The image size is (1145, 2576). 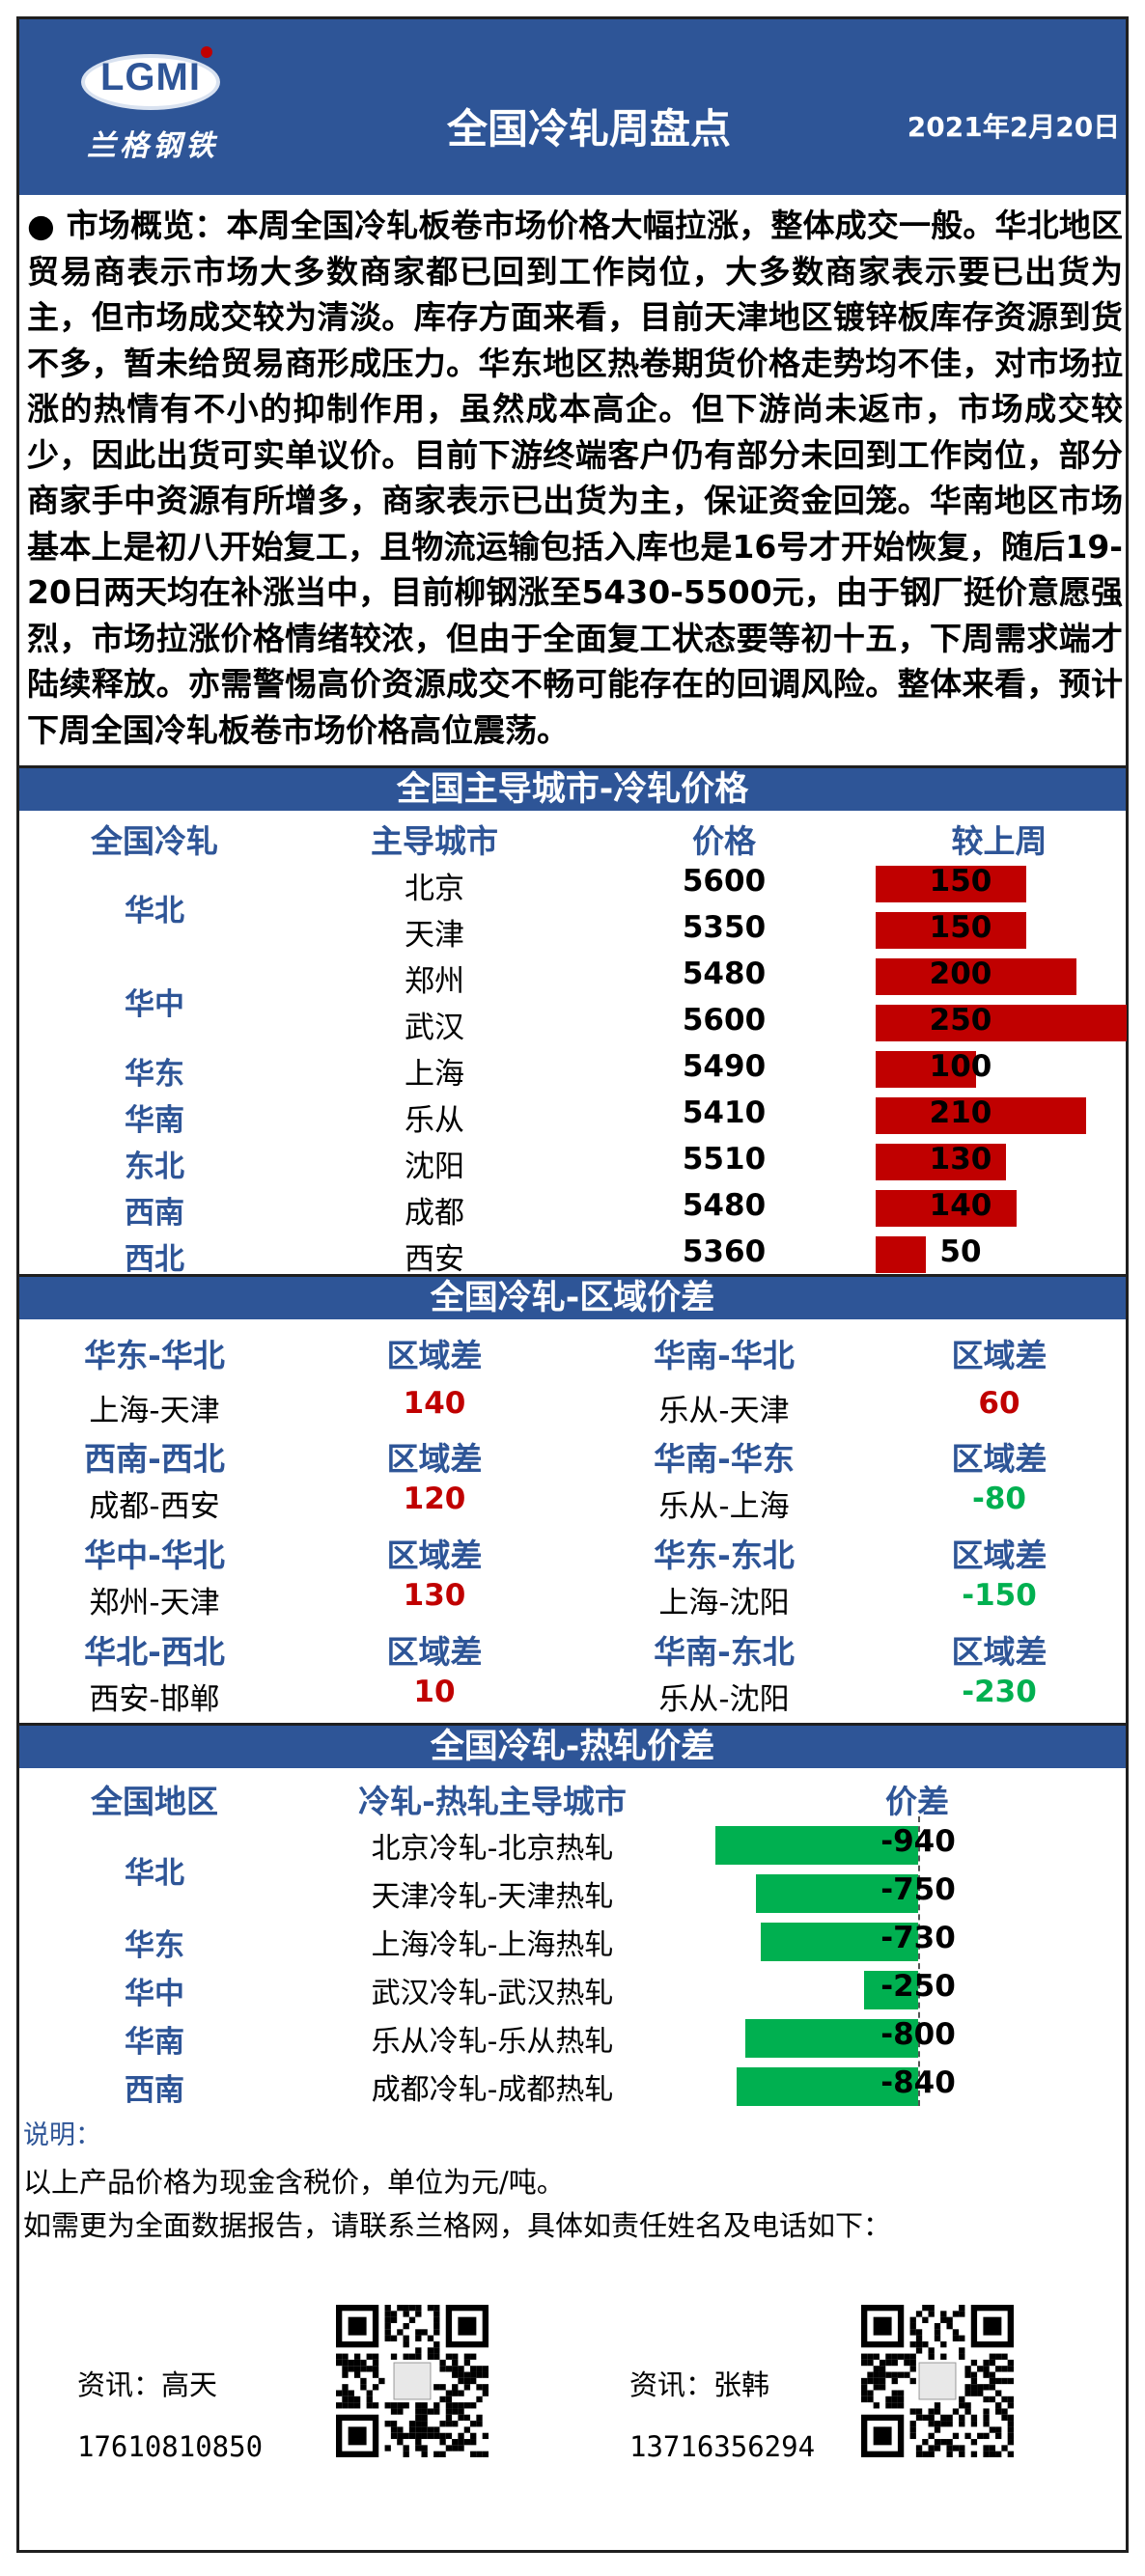 What do you see at coordinates (960, 1112) in the screenshot?
I see `change-value: 210` at bounding box center [960, 1112].